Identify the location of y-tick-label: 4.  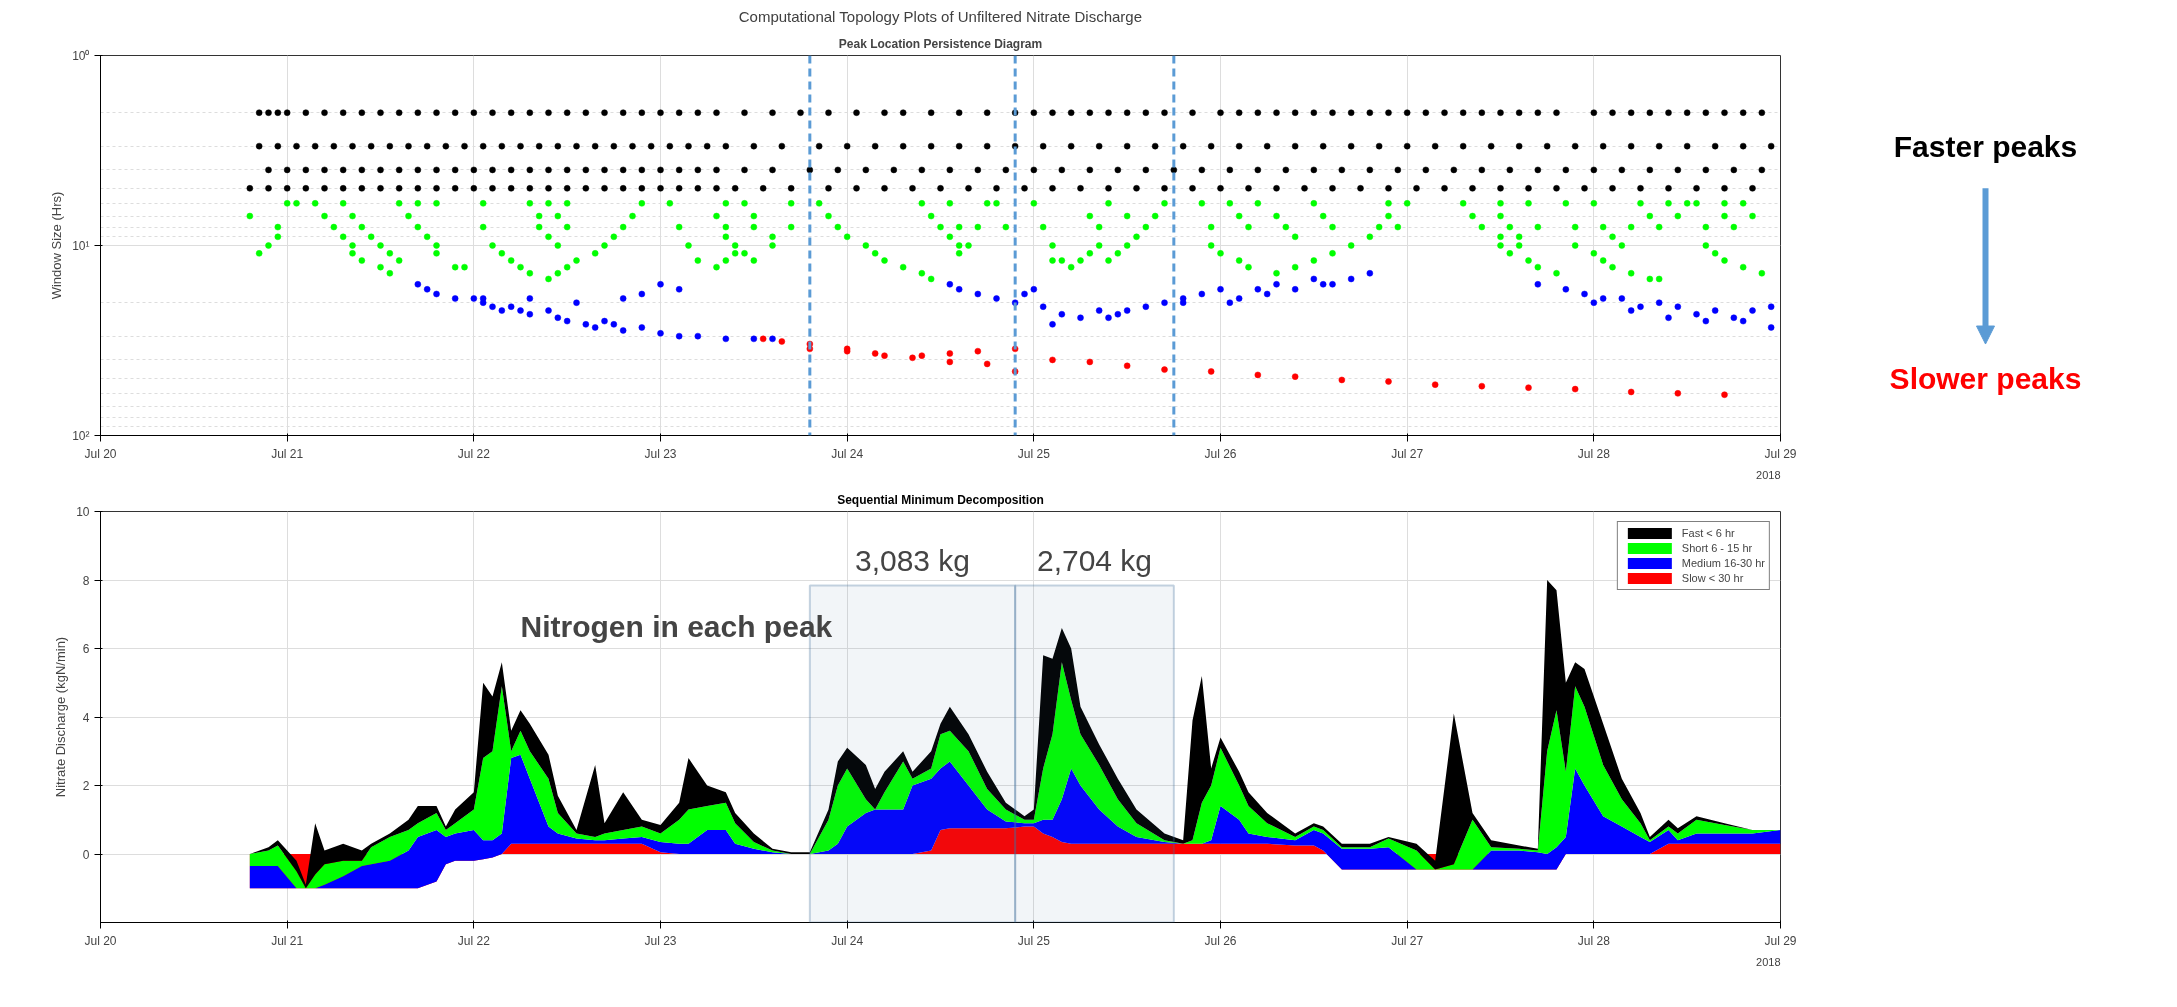
(86, 717).